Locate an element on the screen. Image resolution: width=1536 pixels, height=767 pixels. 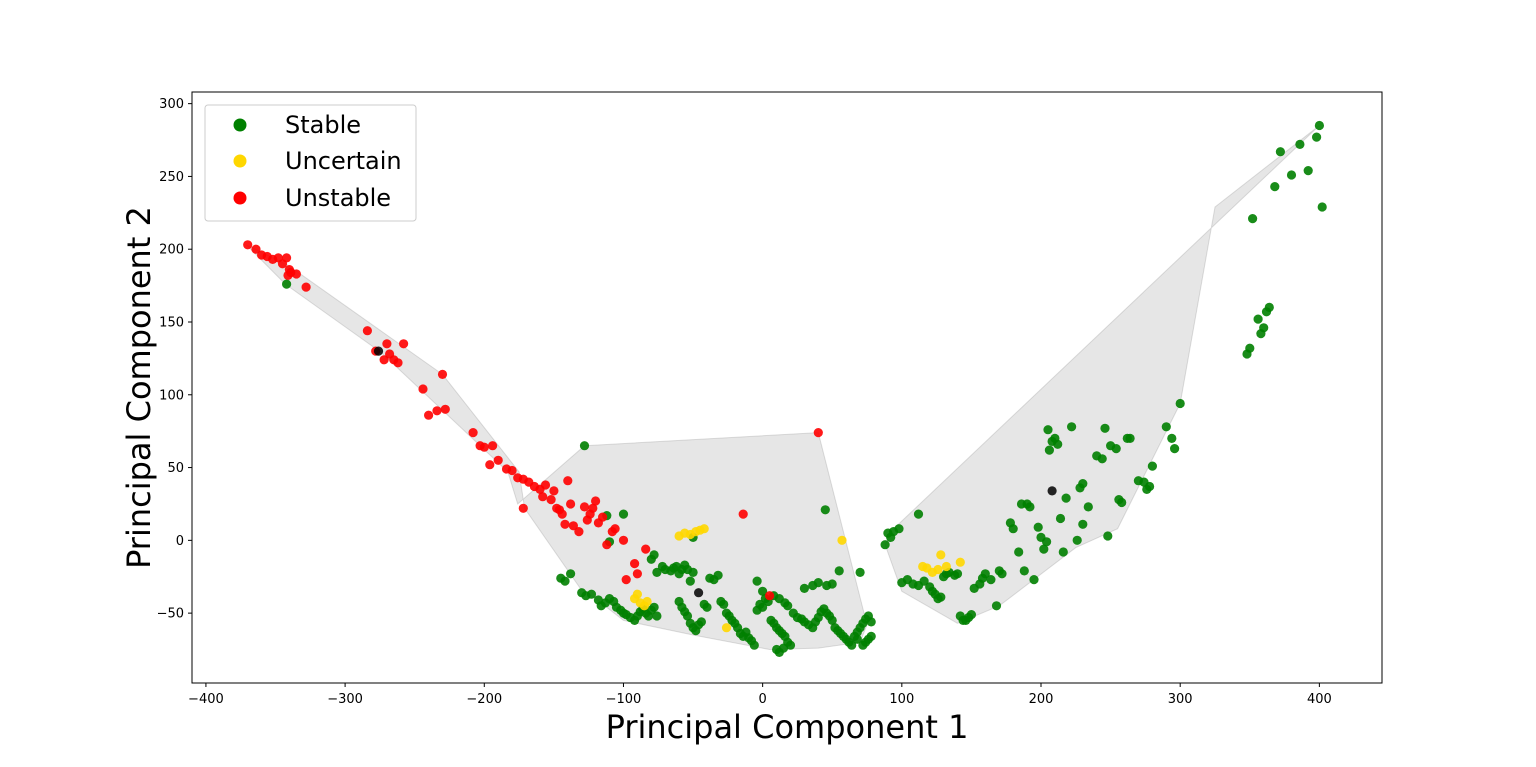
legend-marker-uncertain is located at coordinates (240, 161).